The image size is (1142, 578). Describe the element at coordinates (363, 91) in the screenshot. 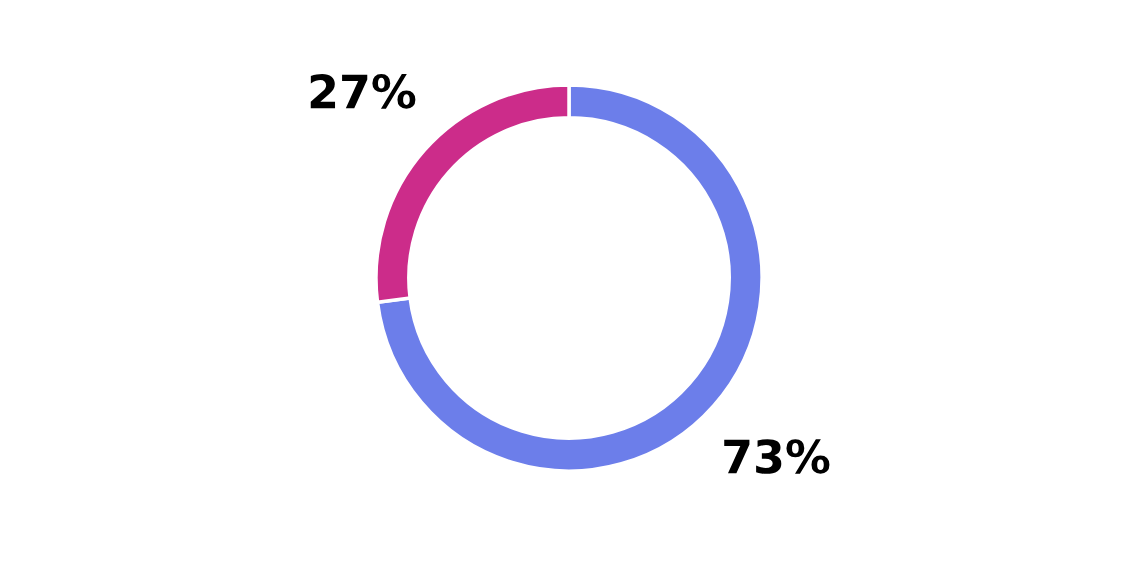

I see `data-label: 27%` at that location.